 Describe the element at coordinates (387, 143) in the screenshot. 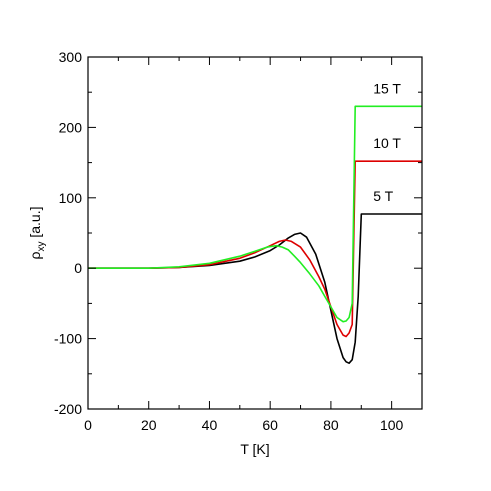

I see `series-label-1: 10 T` at that location.